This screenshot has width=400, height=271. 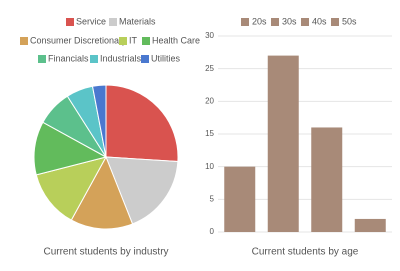 I want to click on y-tick-label: 5, so click(x=212, y=198).